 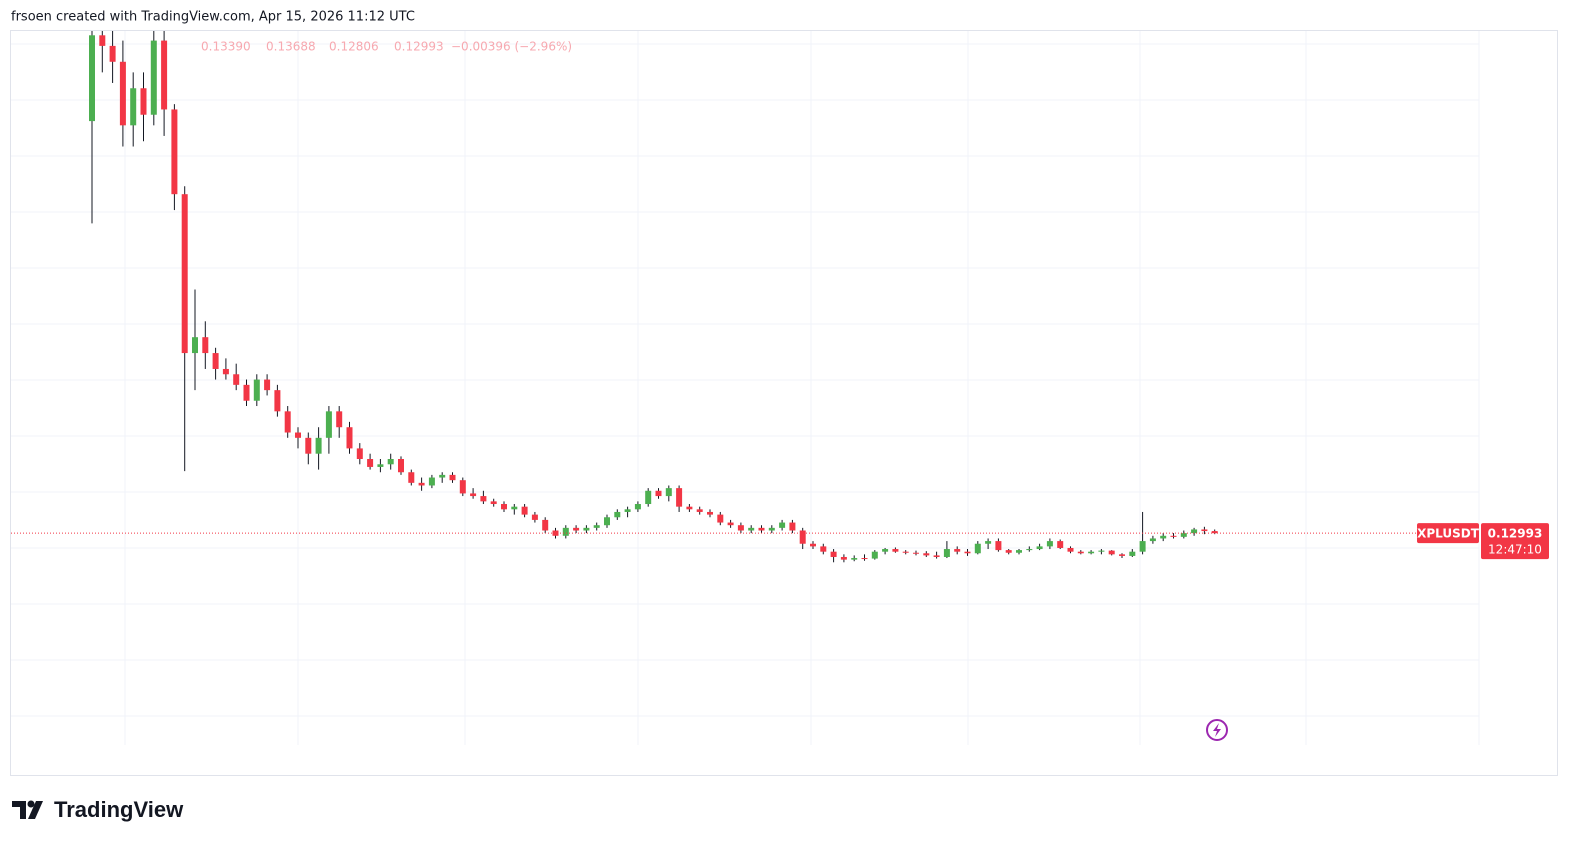 What do you see at coordinates (1515, 550) in the screenshot?
I see `countdown-label: 12:47:10` at bounding box center [1515, 550].